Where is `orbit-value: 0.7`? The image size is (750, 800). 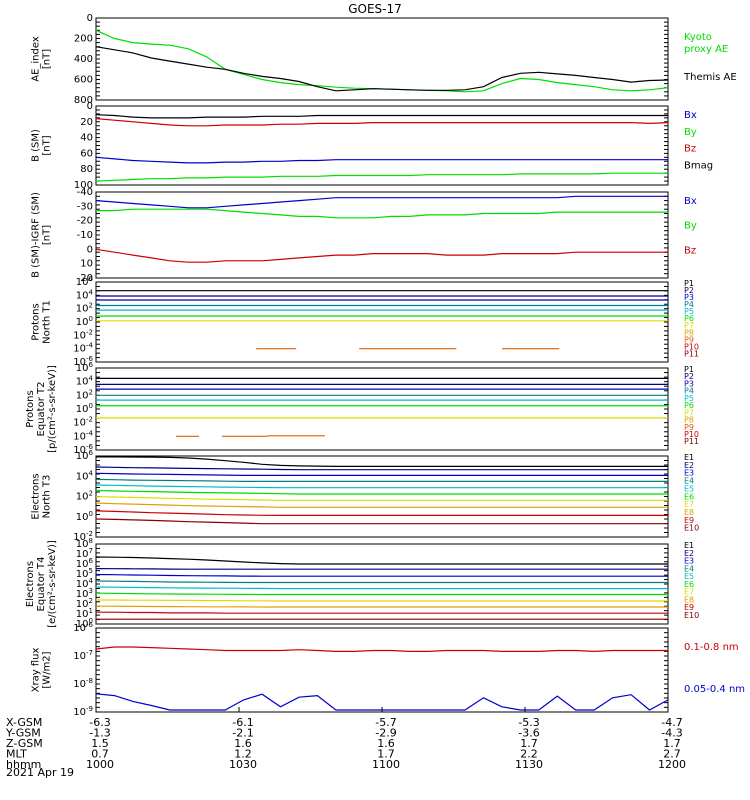 orbit-value: 0.7 is located at coordinates (100, 754).